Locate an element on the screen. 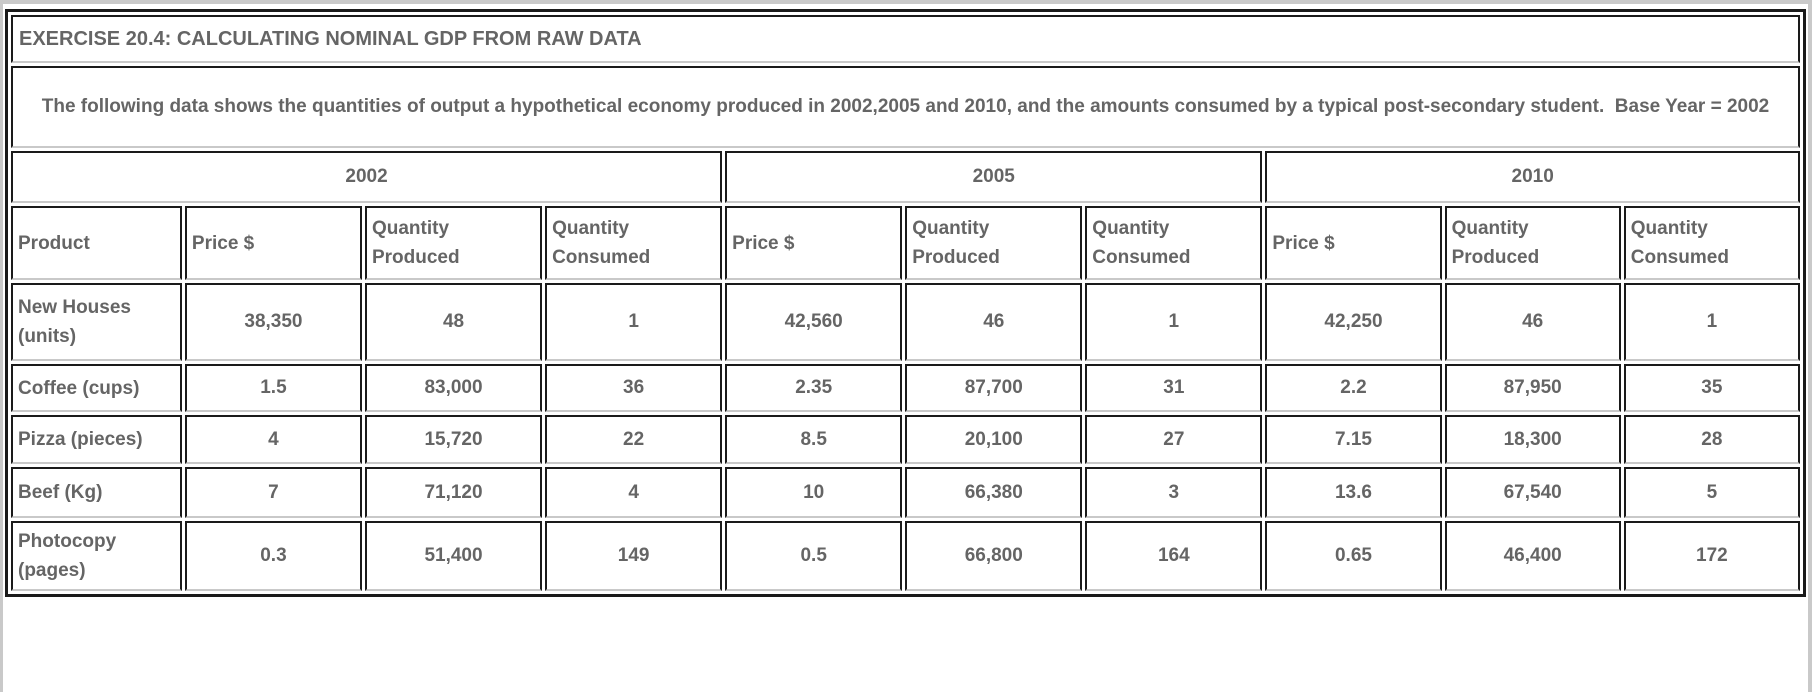  product-label: New Houses (units) is located at coordinates (96, 322).